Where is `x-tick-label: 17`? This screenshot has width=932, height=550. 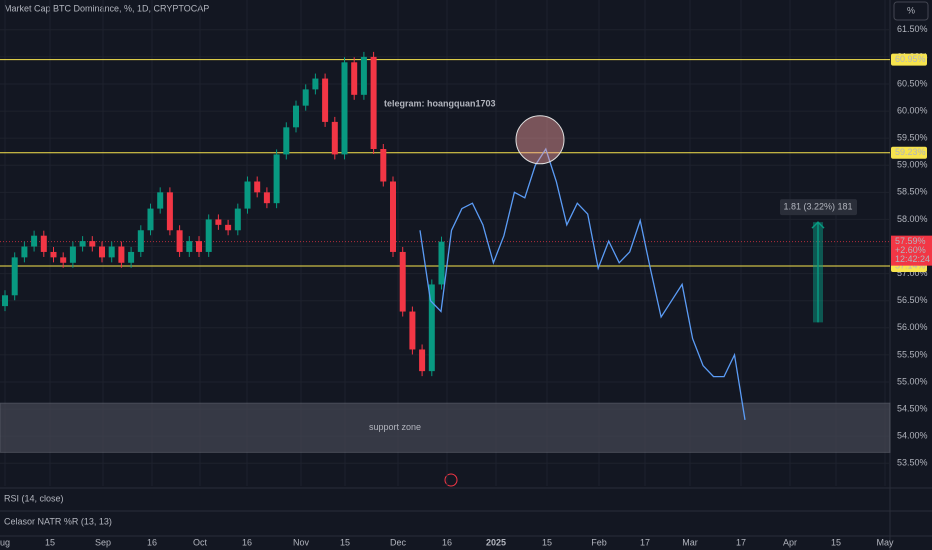
x-tick-label: 17 is located at coordinates (741, 542).